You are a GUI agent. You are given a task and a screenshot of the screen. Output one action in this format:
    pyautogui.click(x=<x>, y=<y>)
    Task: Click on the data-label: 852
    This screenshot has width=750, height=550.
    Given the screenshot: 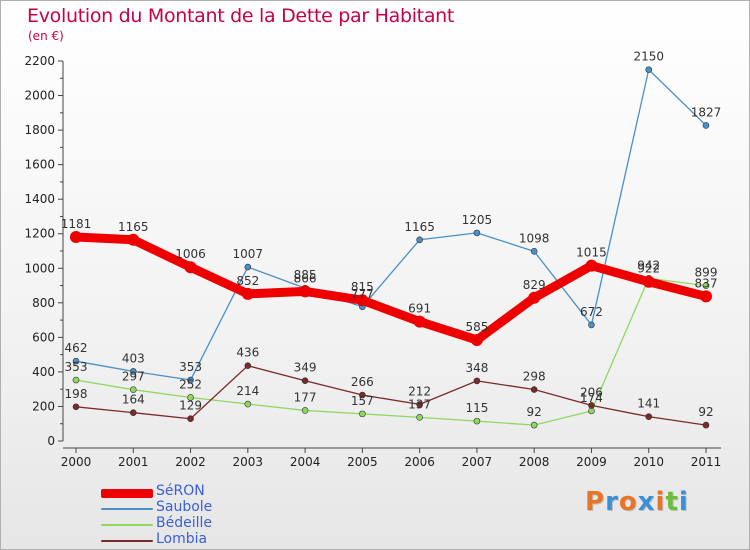 What is the action you would take?
    pyautogui.click(x=247, y=281)
    